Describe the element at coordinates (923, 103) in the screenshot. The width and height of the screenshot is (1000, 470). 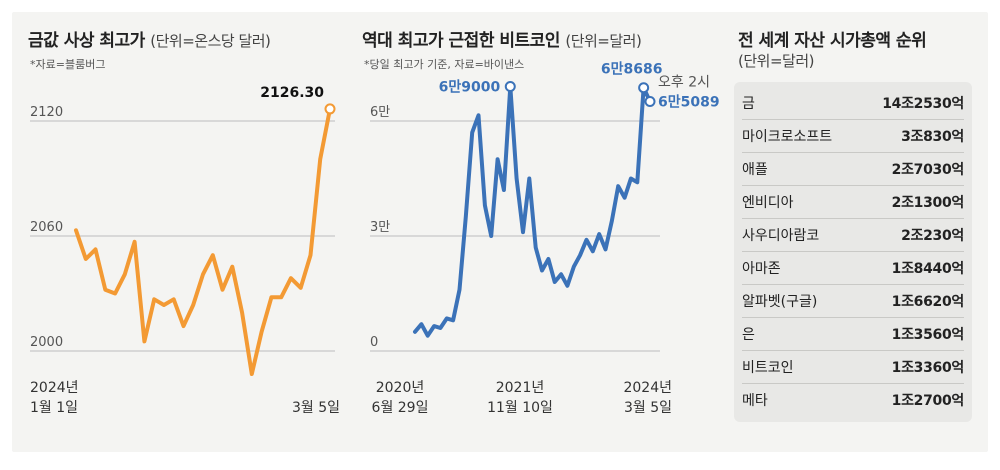
I see `market-cap: 14조2530억` at that location.